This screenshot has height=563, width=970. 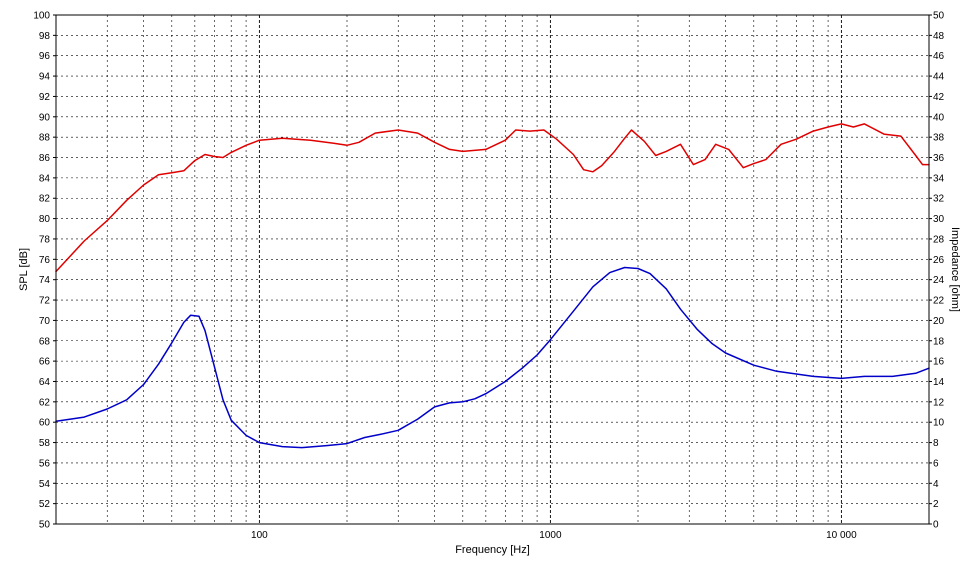 I want to click on y-tick-label: 50, so click(x=45, y=525).